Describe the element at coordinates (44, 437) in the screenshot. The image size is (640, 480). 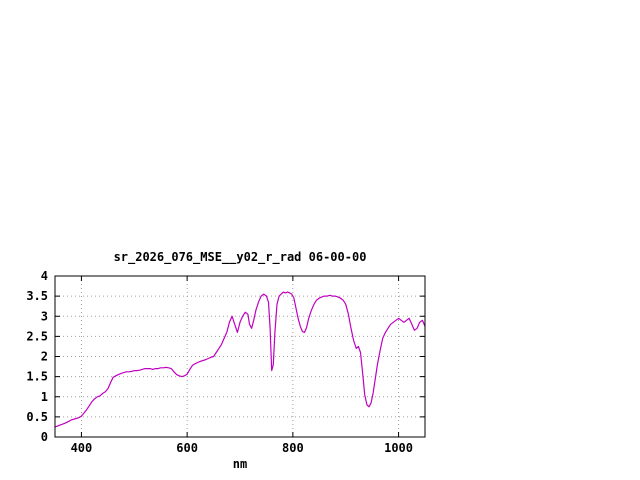
I see `y-tick-label: 0` at that location.